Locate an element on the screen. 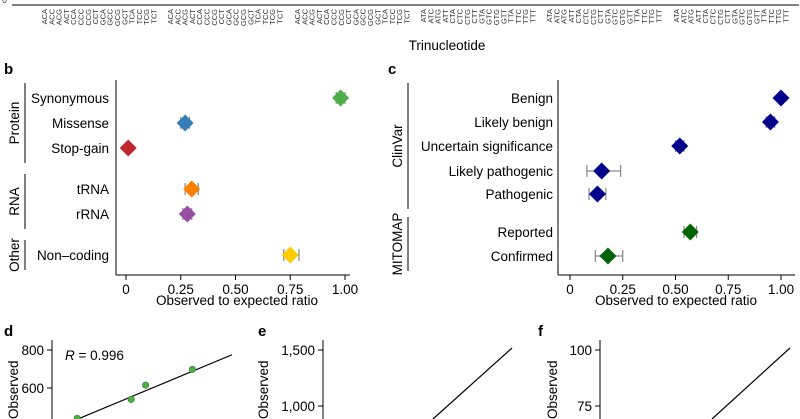 Image resolution: width=800 pixels, height=419 pixels. category-label: tRNA is located at coordinates (93, 189).